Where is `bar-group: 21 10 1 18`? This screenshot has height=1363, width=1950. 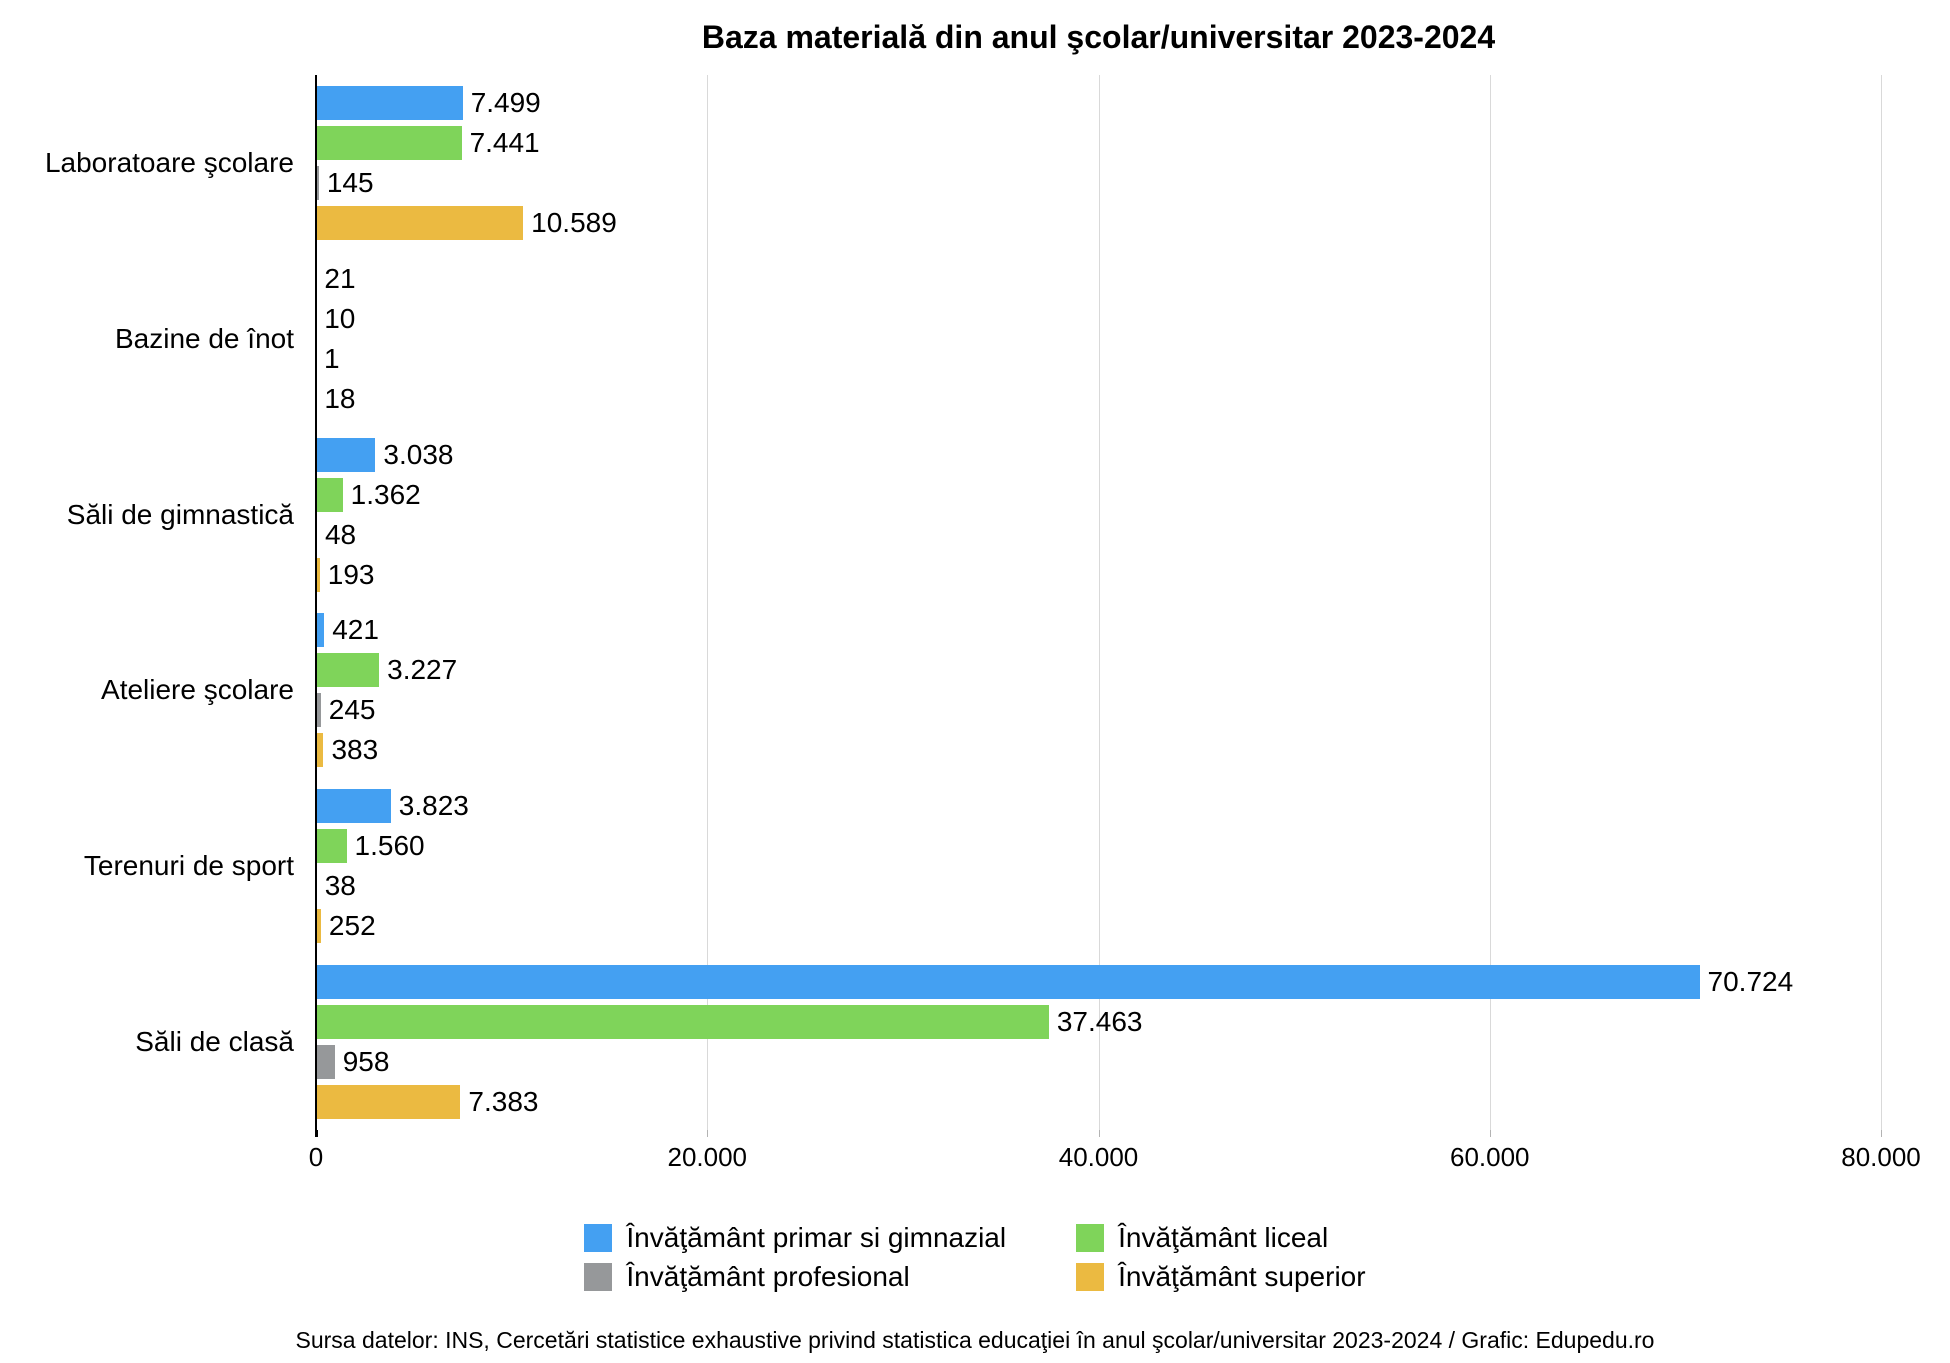
bar-group: 21 10 1 18 is located at coordinates (1098, 339).